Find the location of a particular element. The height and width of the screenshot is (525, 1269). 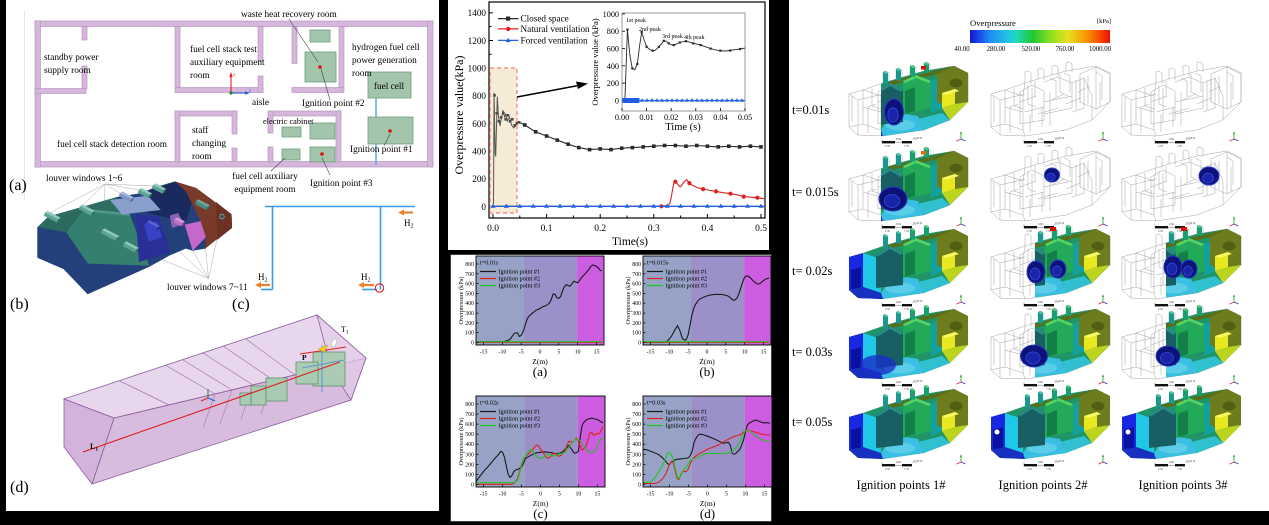

svg-text: fuel cell stack test is located at coordinates (223, 49).